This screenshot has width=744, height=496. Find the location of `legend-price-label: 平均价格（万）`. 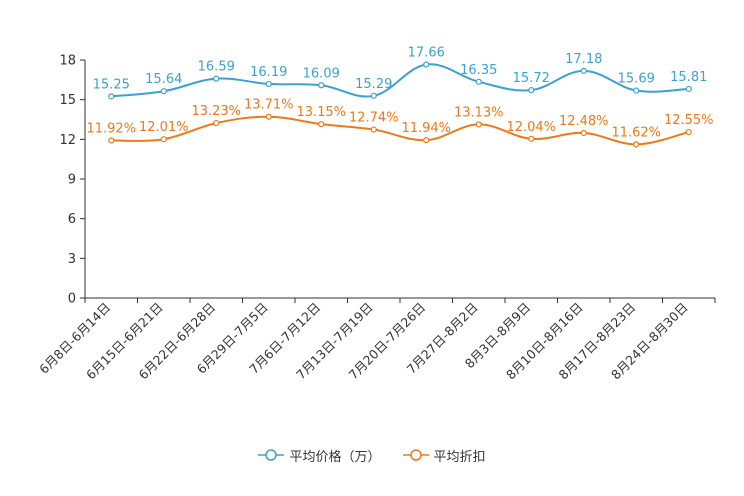

legend-price-label: 平均价格（万） is located at coordinates (335, 457).